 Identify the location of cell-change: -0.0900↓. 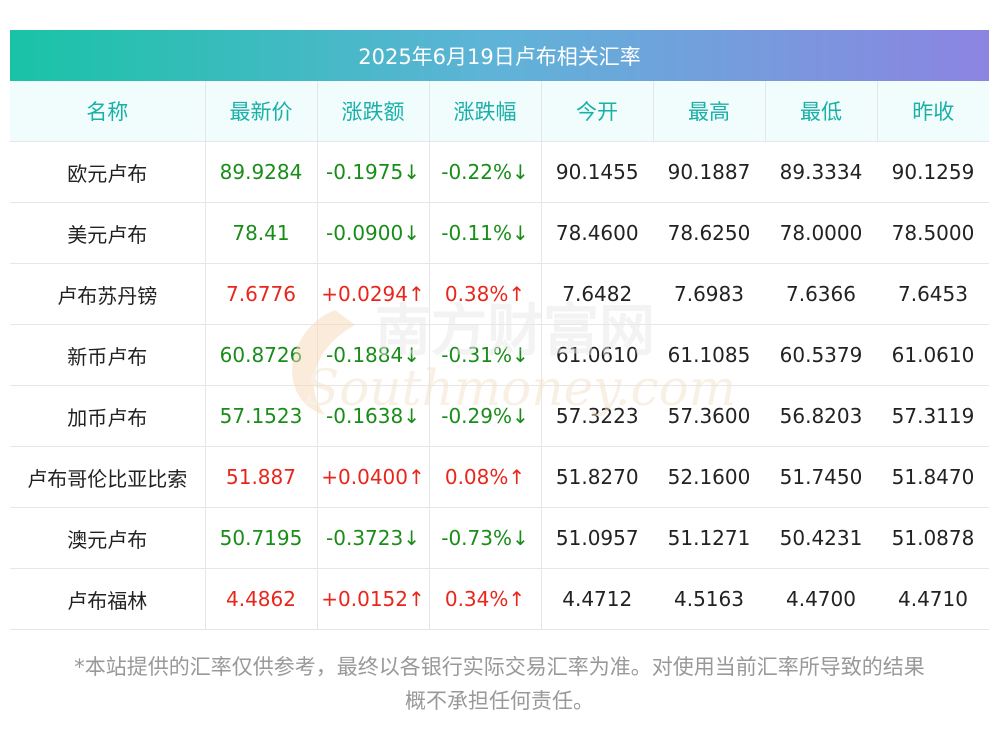
(373, 233).